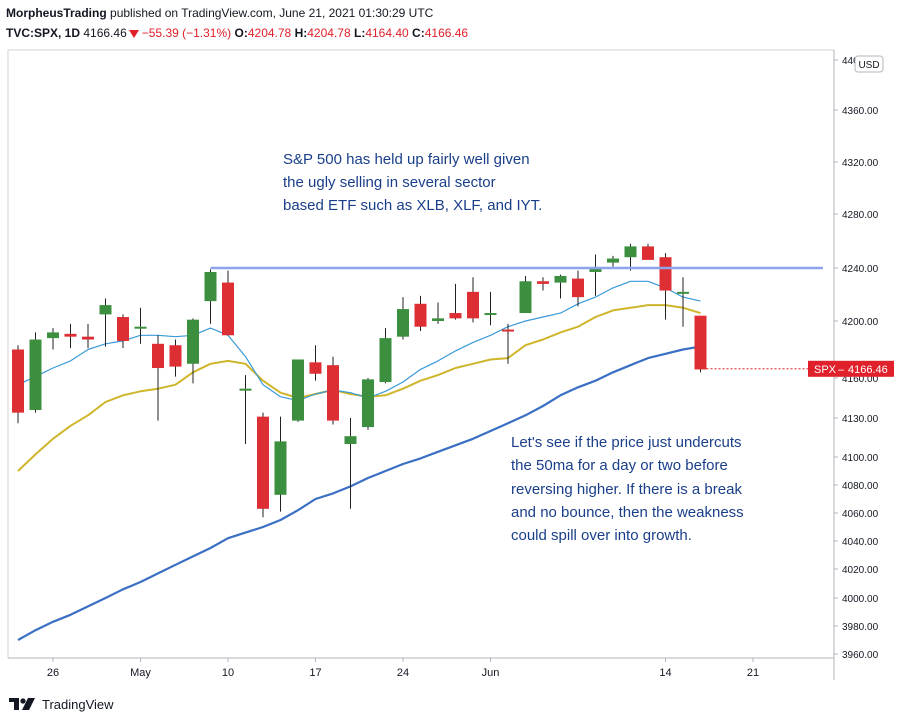 The image size is (905, 726). I want to click on currency-badge: USD, so click(869, 64).